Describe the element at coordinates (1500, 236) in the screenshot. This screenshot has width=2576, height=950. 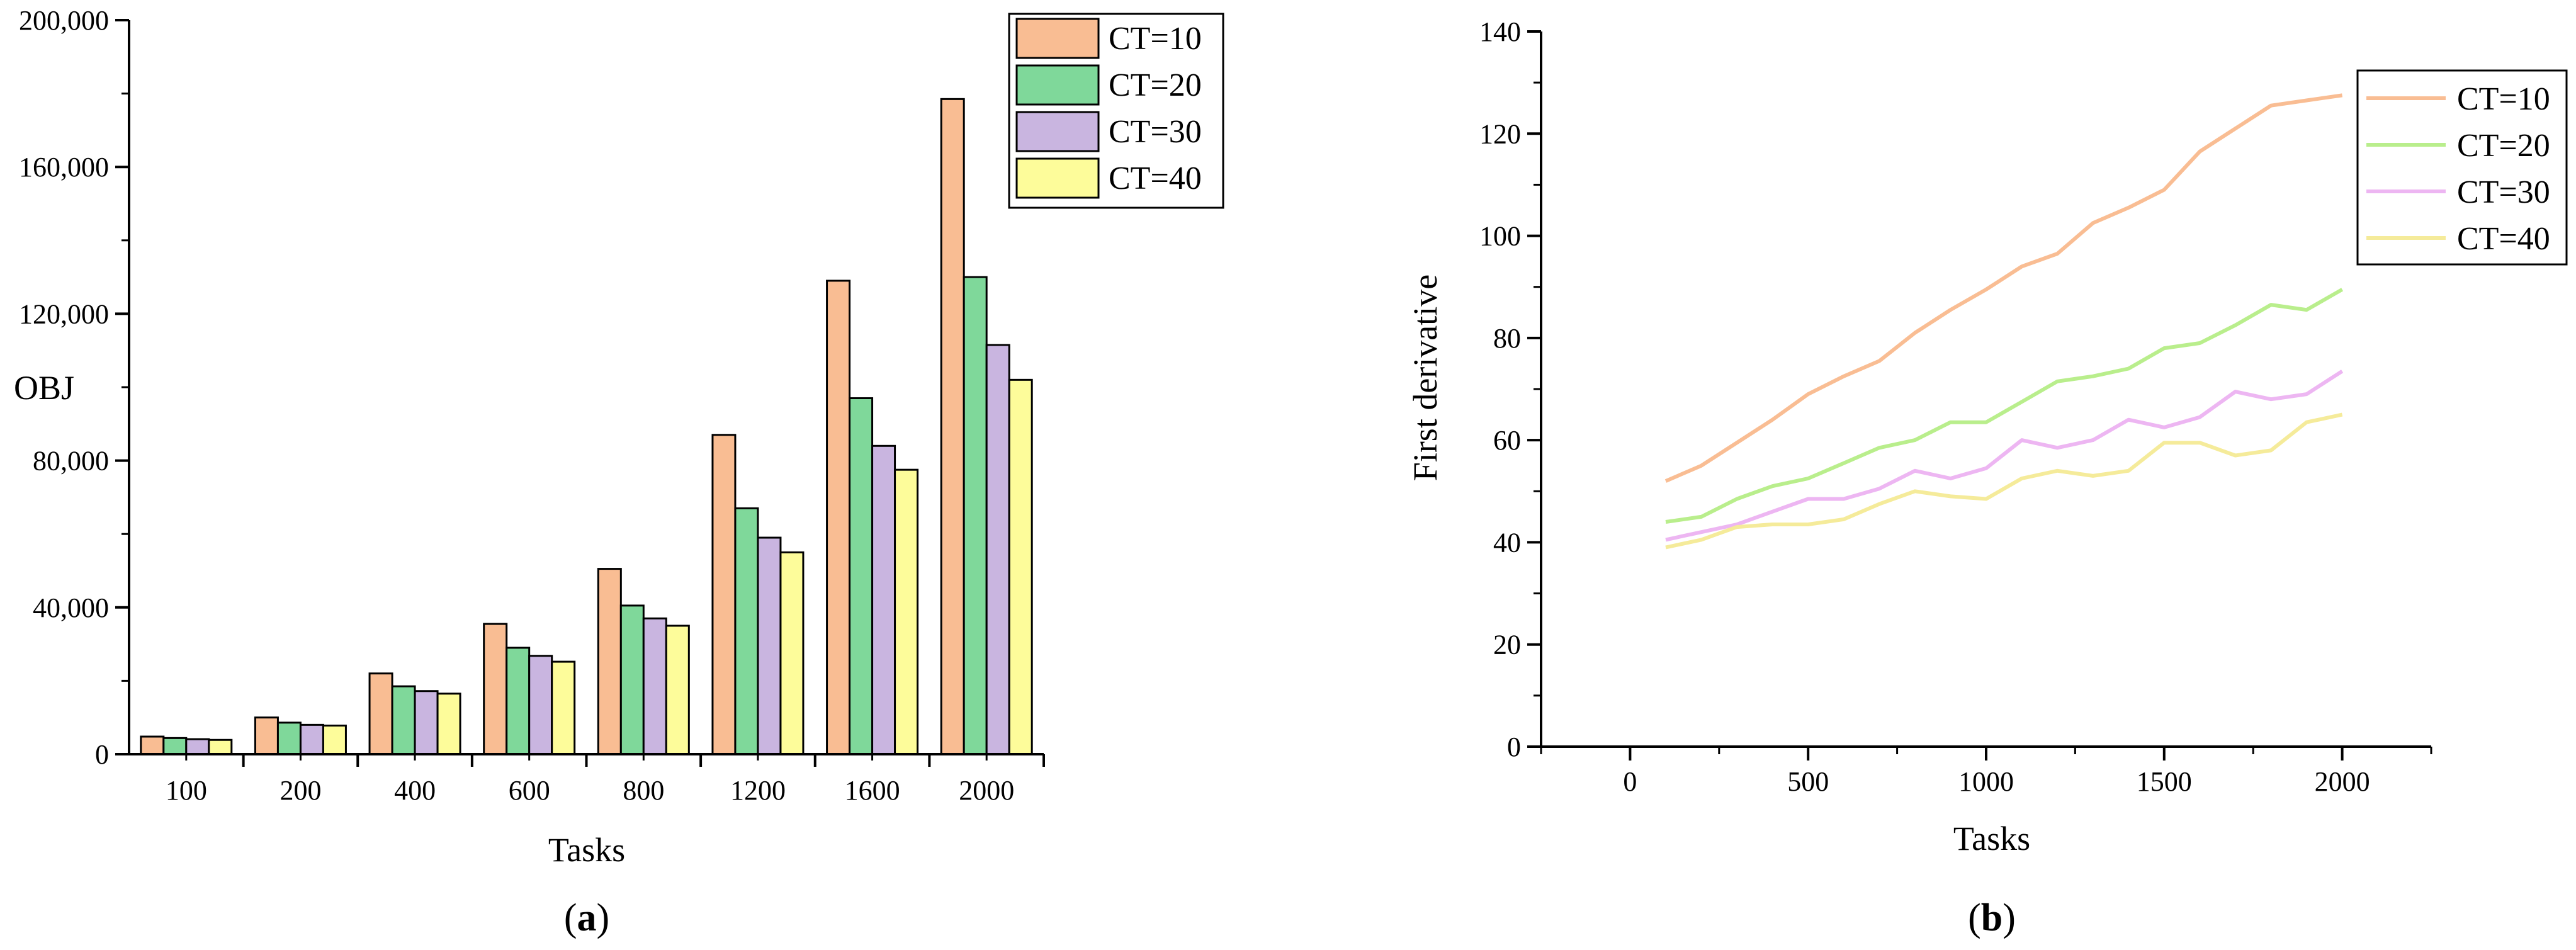
I see `y-tick-label: 100` at that location.